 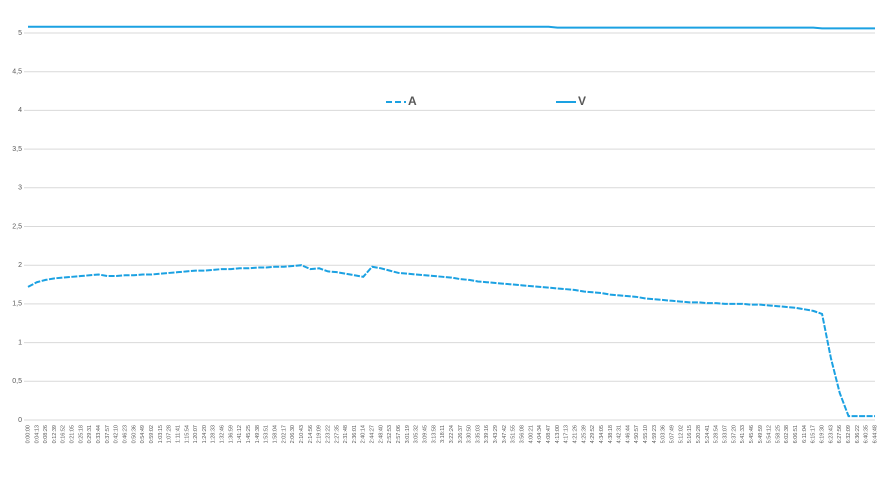 I want to click on x-tick-label: 5:45:46, so click(x=752, y=434).